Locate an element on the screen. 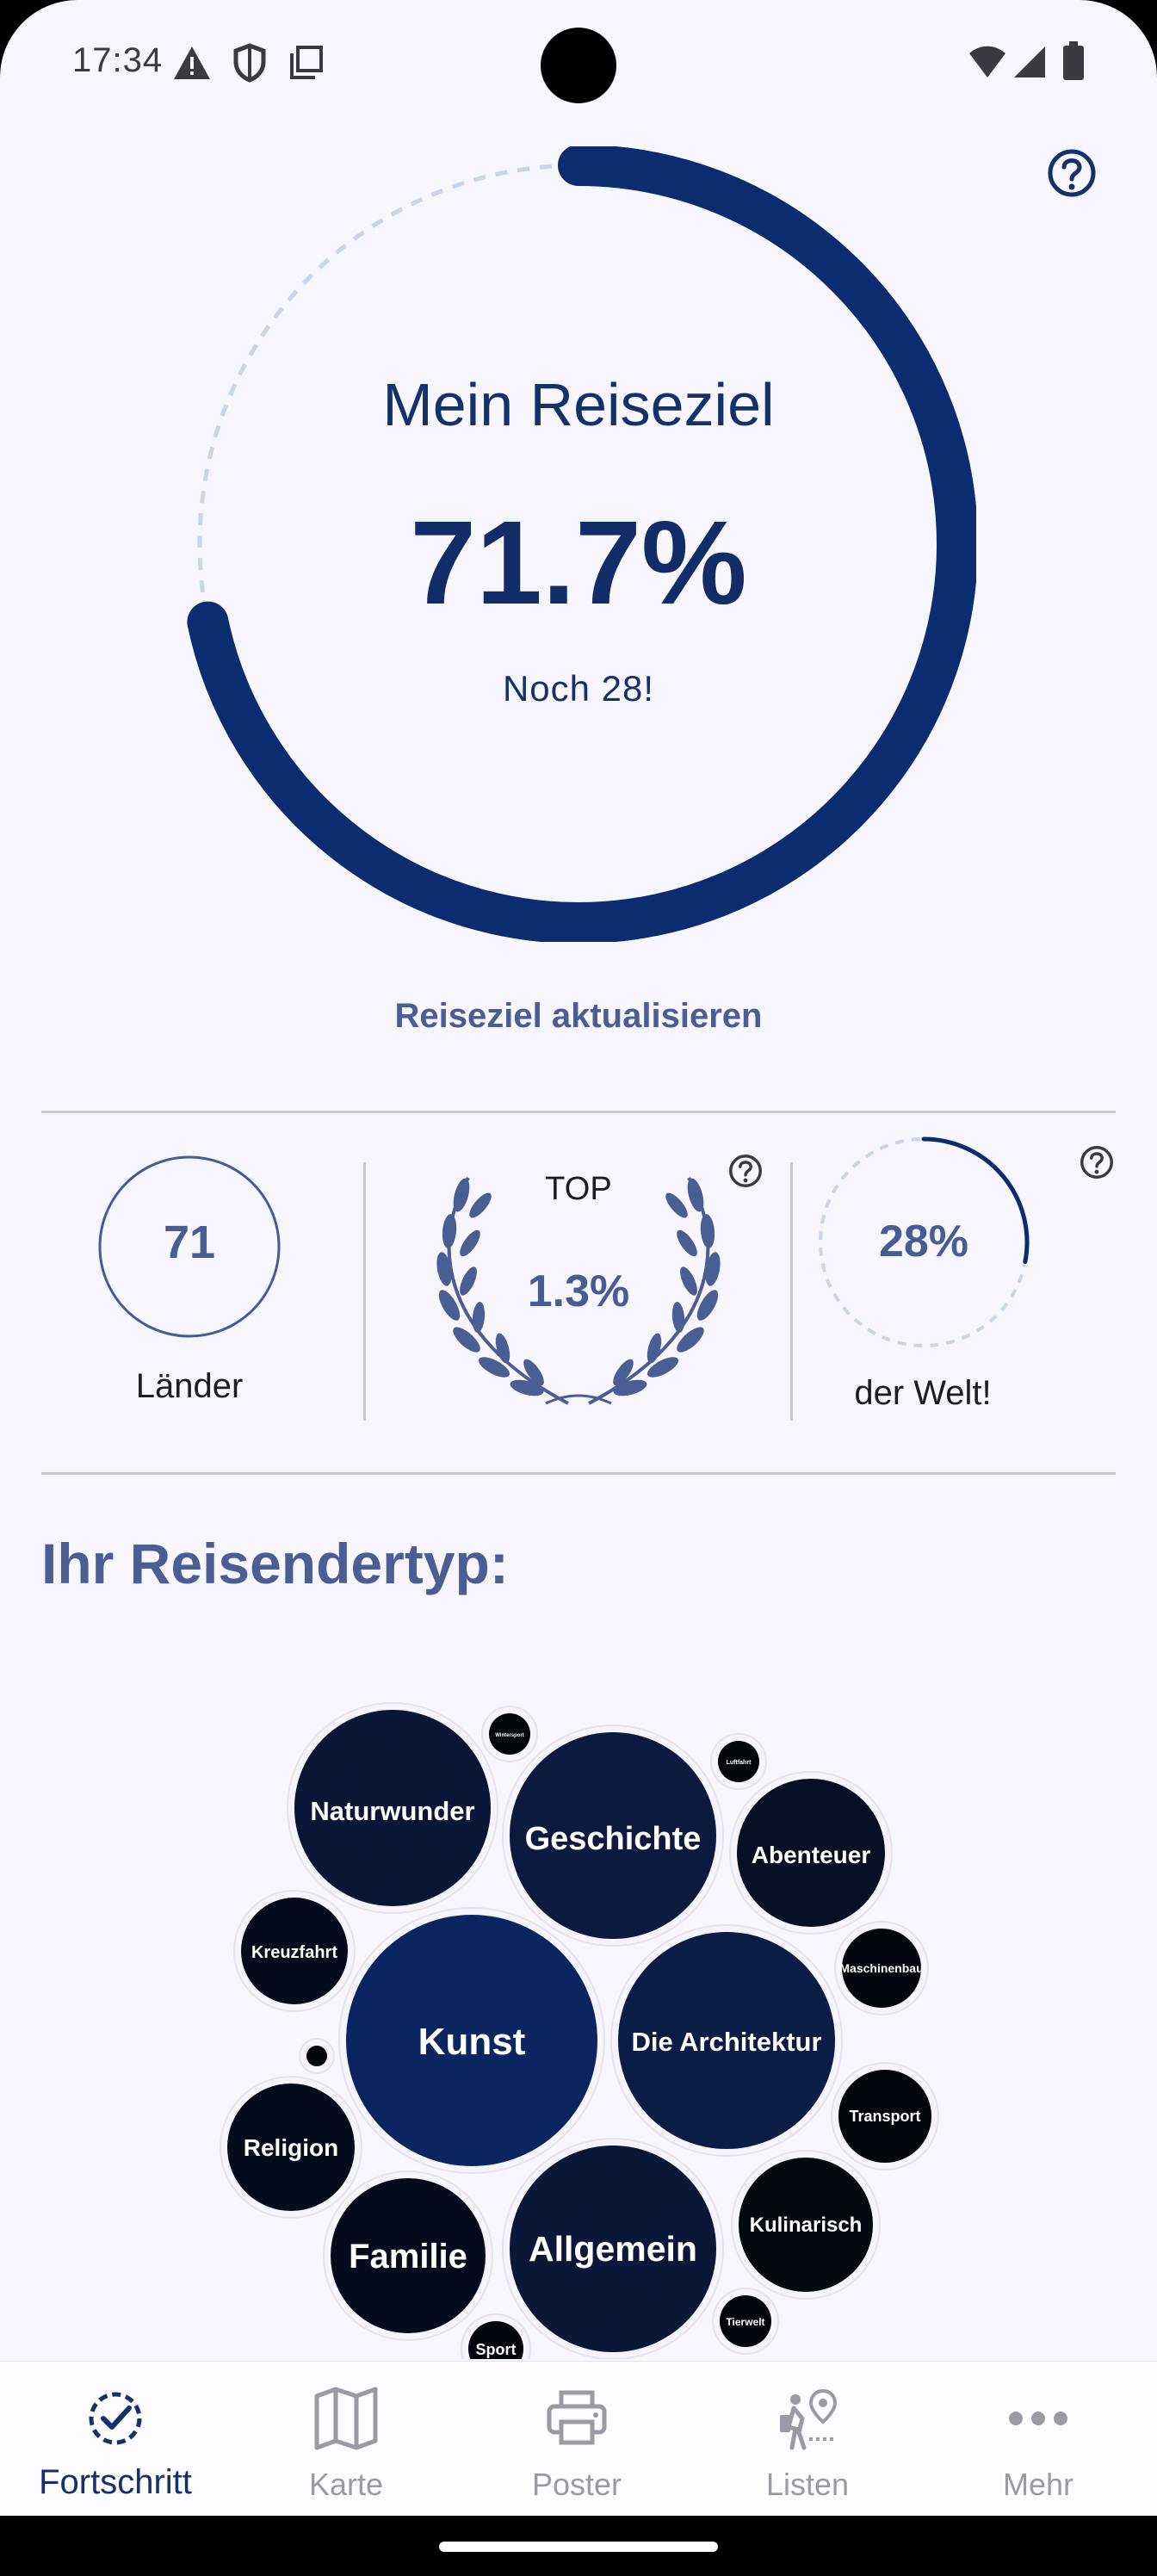 This screenshot has height=2576, width=1157. traveler-type-title: Ihr Reisendertyp: is located at coordinates (275, 1564).